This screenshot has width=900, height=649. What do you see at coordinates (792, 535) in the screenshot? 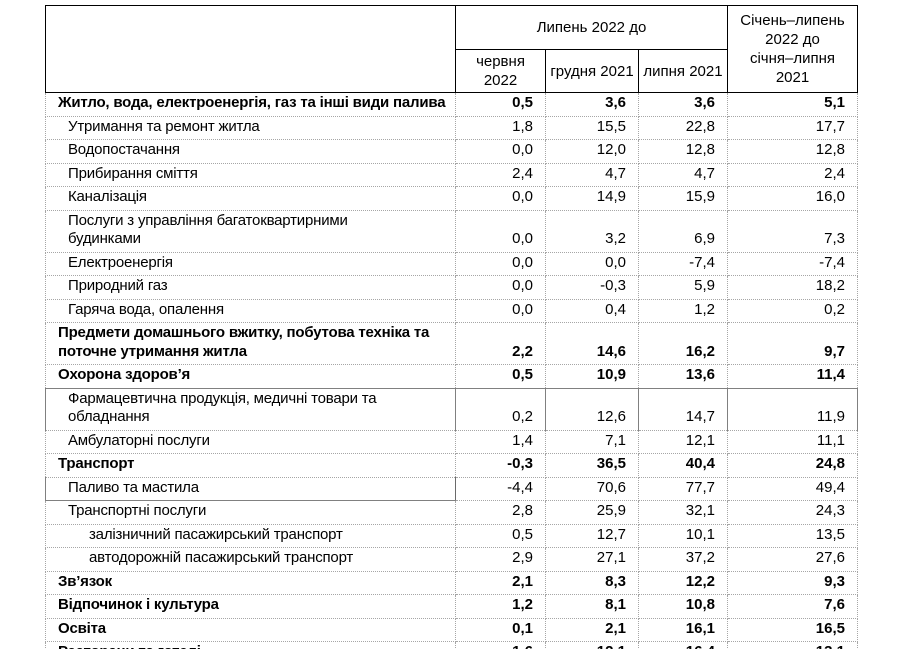
I see `value-cell: 13,5` at bounding box center [792, 535].